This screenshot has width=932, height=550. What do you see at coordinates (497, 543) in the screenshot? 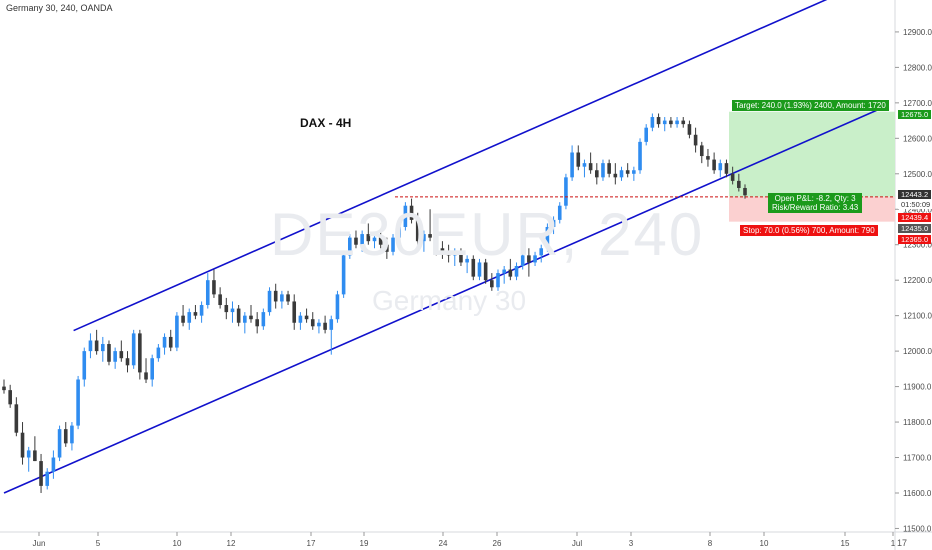
I see `x-tick-label: 26` at bounding box center [497, 543].